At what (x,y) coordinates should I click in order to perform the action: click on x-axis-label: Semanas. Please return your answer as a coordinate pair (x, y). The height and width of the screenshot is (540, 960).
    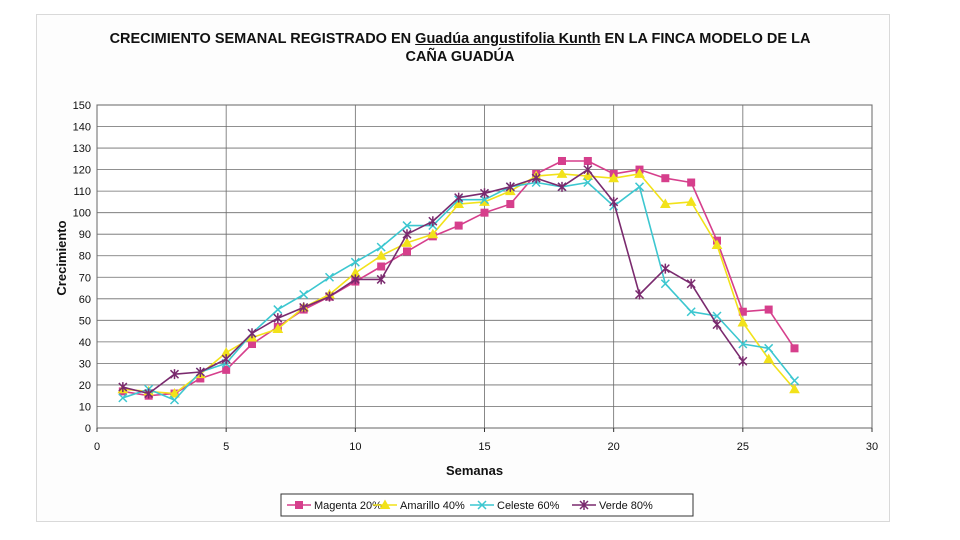
    Looking at the image, I should click on (474, 470).